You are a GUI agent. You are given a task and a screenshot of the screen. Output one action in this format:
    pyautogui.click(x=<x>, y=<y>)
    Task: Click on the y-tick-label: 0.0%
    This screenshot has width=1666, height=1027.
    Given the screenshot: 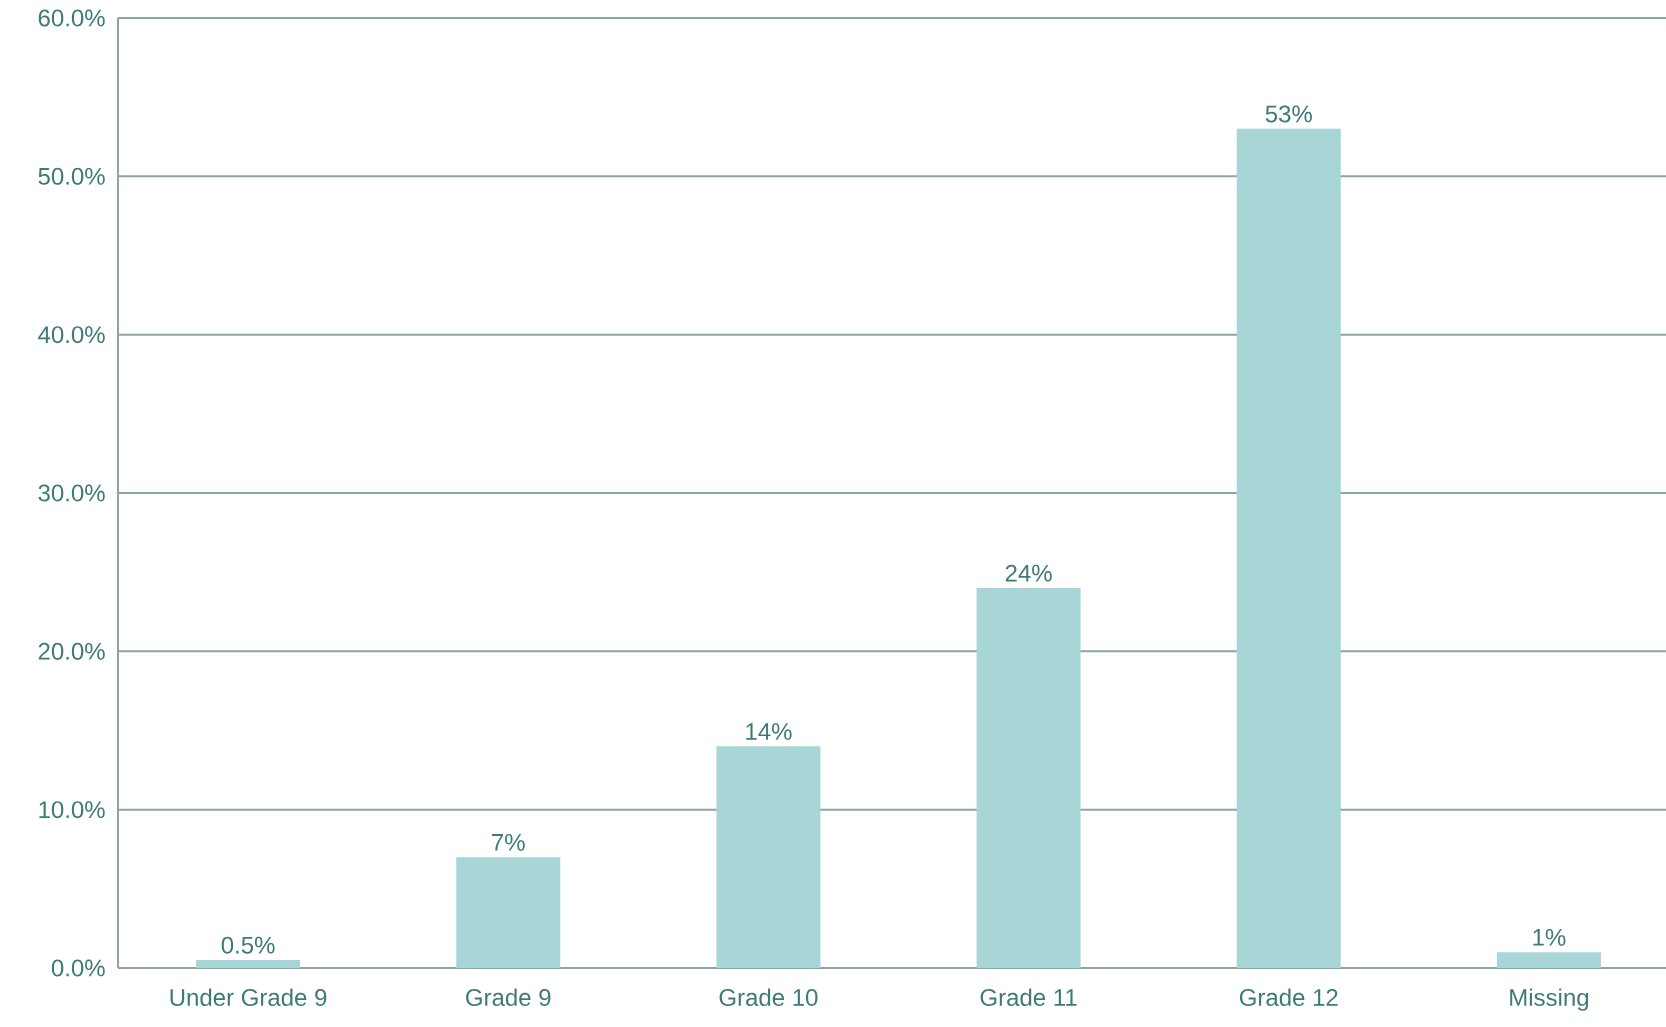 What is the action you would take?
    pyautogui.click(x=78, y=968)
    